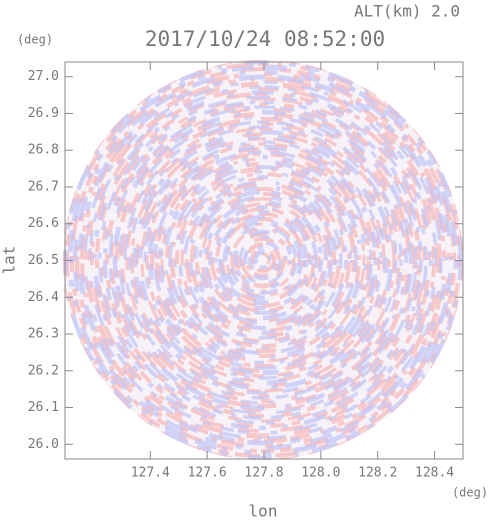 This screenshot has width=491, height=521. I want to click on y-tick-label: 26.3, so click(43, 334).